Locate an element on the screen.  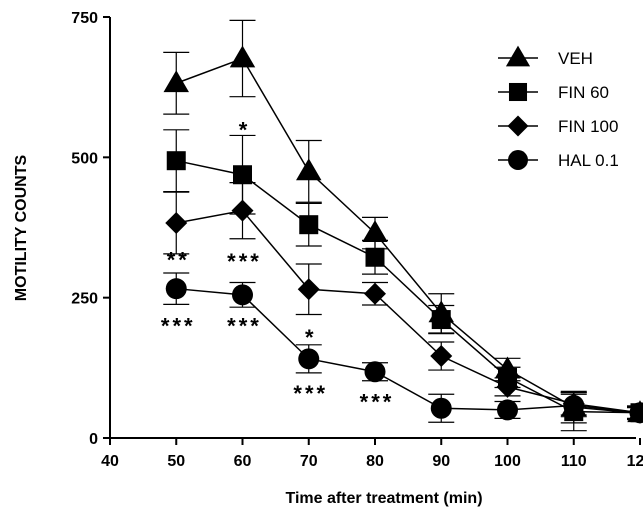
significance-mark-3: *** is located at coordinates (244, 261).